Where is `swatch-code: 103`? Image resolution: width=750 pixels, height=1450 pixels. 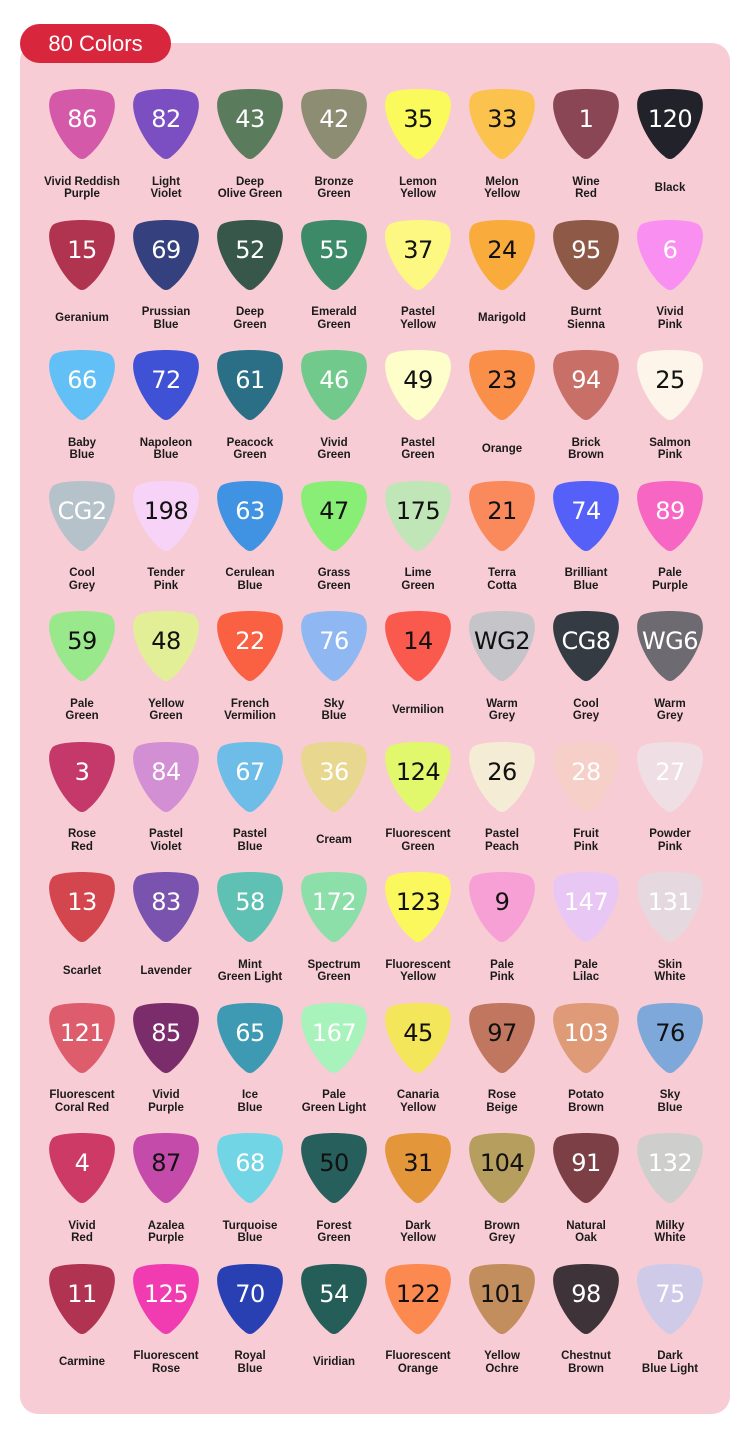 swatch-code: 103 is located at coordinates (586, 1032).